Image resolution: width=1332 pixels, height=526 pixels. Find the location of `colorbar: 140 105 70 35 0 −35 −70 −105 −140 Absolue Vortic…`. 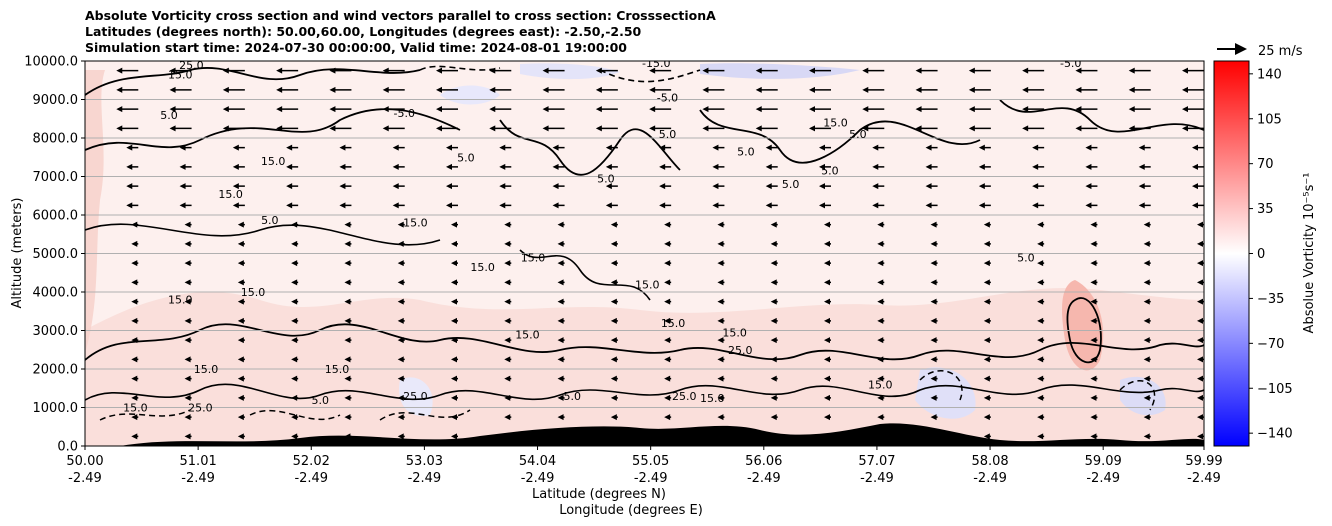

colorbar: 140 105 70 35 0 −35 −70 −105 −140 Absolue Vortic… is located at coordinates (1265, 253).